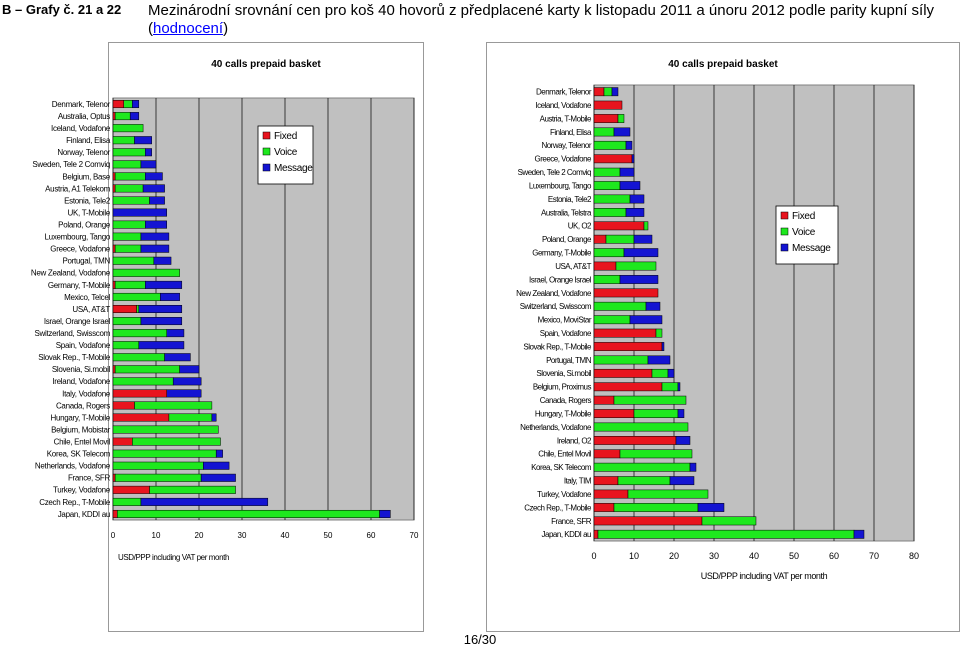 This screenshot has width=960, height=650. I want to click on right-category-label: Estonia, Tele2, so click(570, 199).